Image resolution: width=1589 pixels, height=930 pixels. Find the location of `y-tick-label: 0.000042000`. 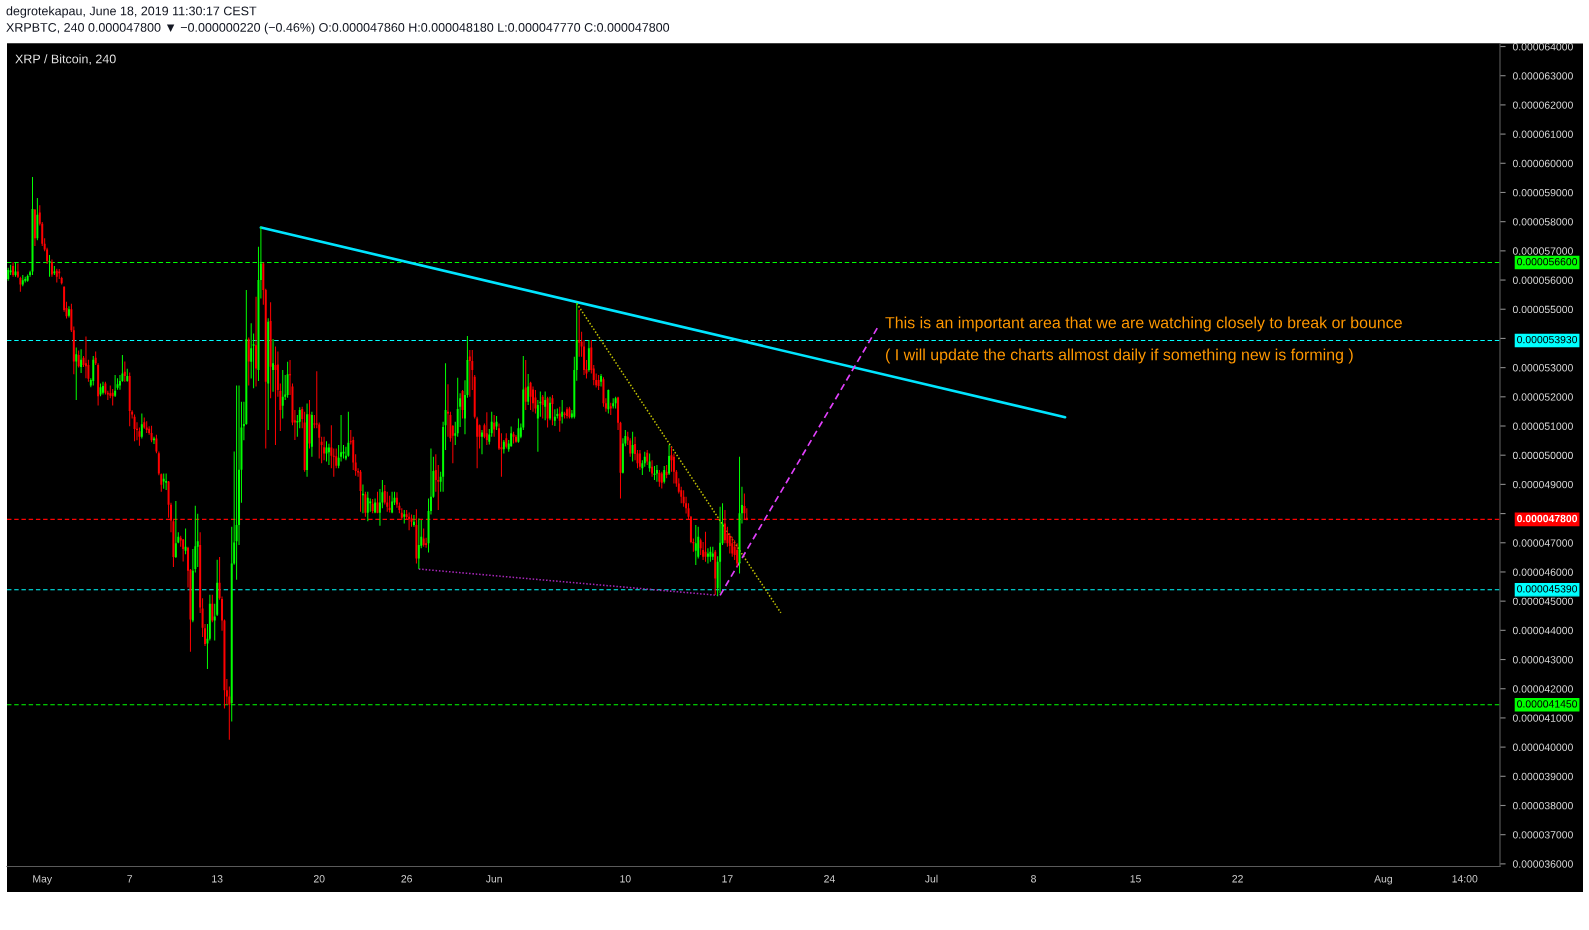

y-tick-label: 0.000042000 is located at coordinates (1542, 689).